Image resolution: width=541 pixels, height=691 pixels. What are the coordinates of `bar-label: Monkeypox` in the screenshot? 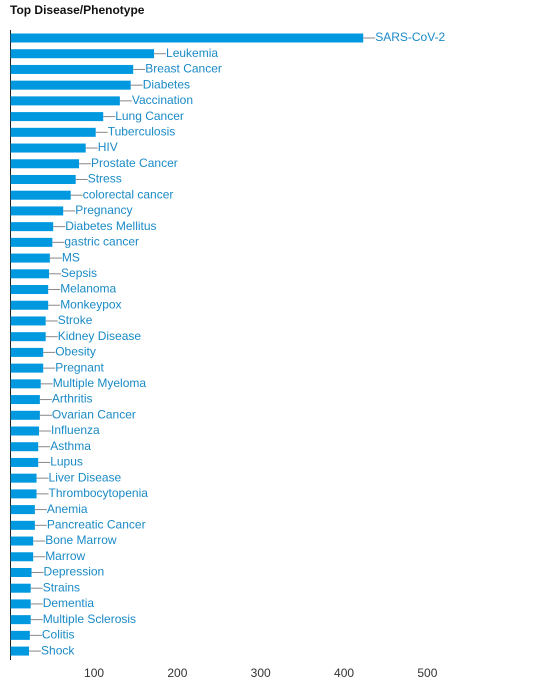 It's located at (90, 304).